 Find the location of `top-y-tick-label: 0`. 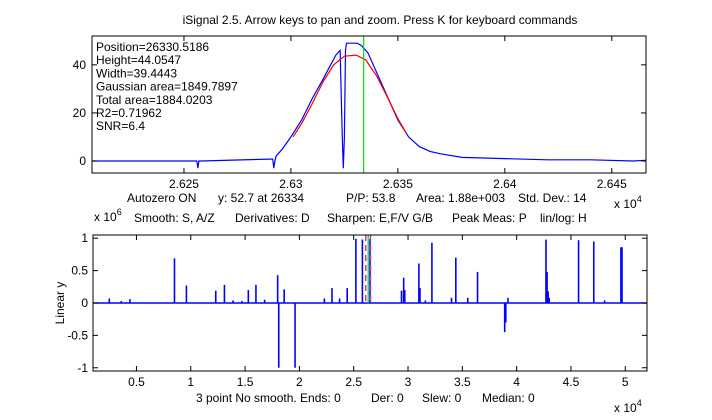

top-y-tick-label: 0 is located at coordinates (82, 161).